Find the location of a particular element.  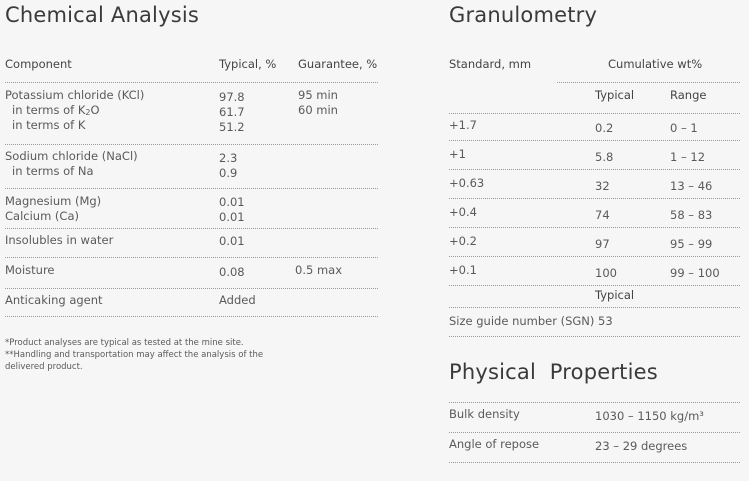

granulometry-standard: +0.1 is located at coordinates (463, 270).